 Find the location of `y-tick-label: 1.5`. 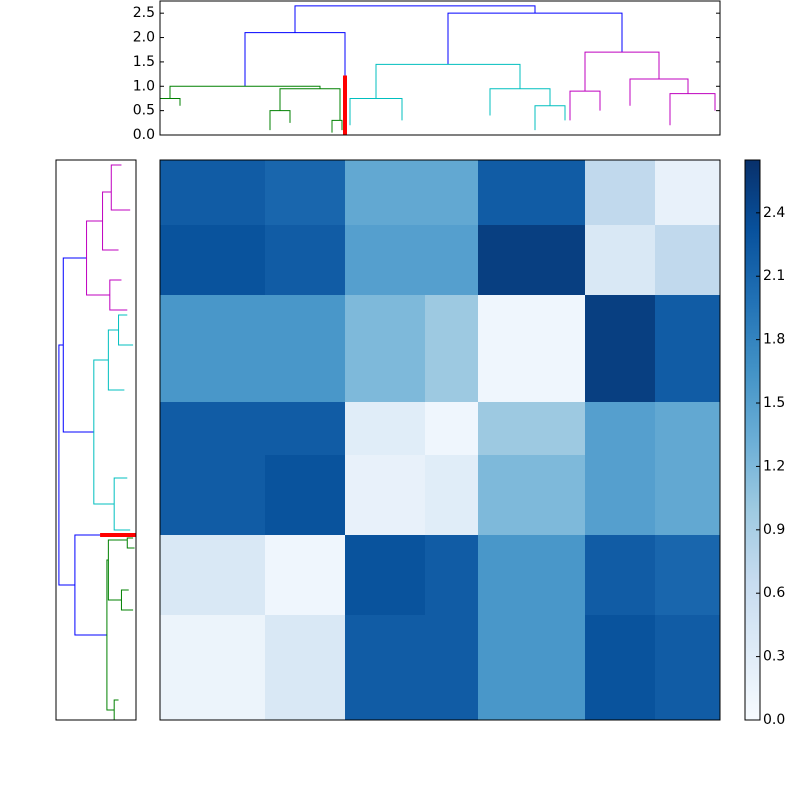

y-tick-label: 1.5 is located at coordinates (144, 62).